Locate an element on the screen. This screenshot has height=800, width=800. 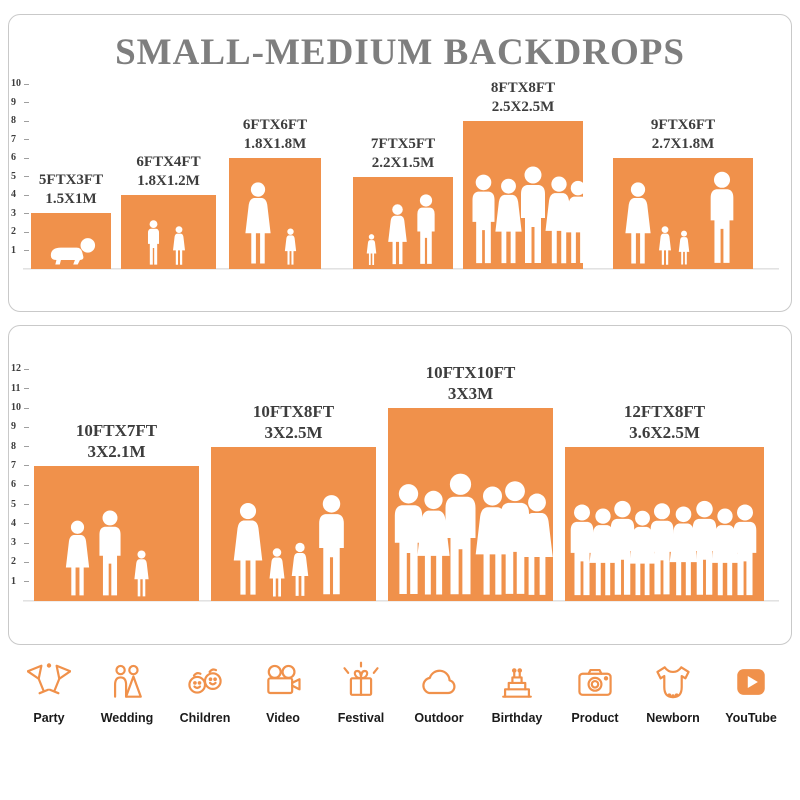
backdrop-size-m: 2.5X2.5M is located at coordinates (523, 107).